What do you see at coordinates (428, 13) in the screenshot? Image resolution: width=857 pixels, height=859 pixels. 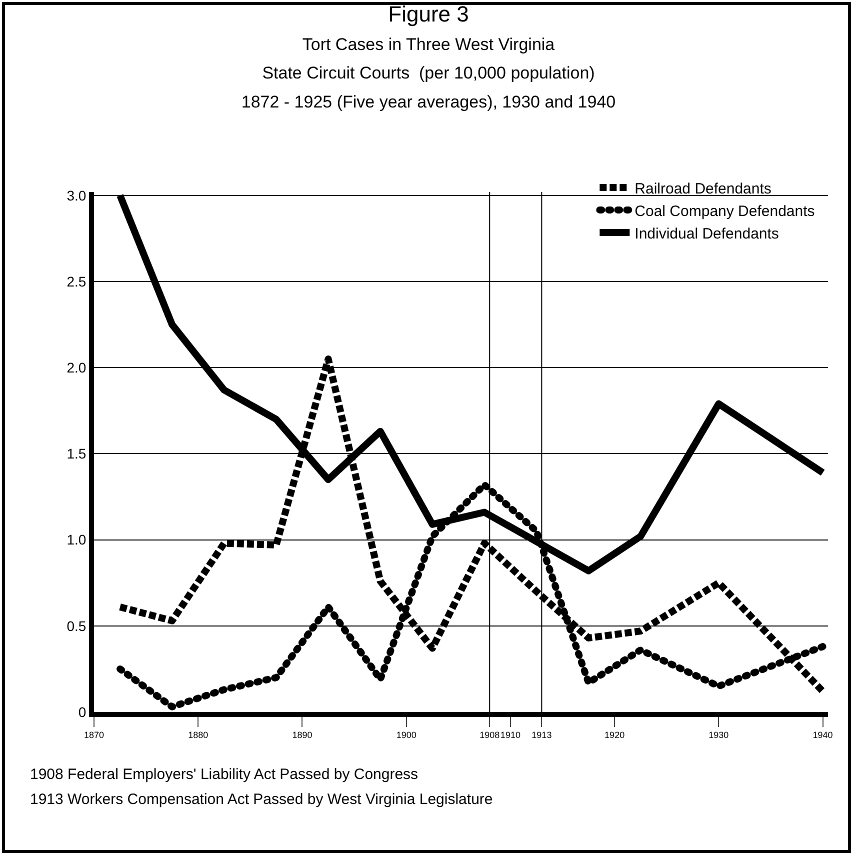 I see `chart-title: Figure 3` at bounding box center [428, 13].